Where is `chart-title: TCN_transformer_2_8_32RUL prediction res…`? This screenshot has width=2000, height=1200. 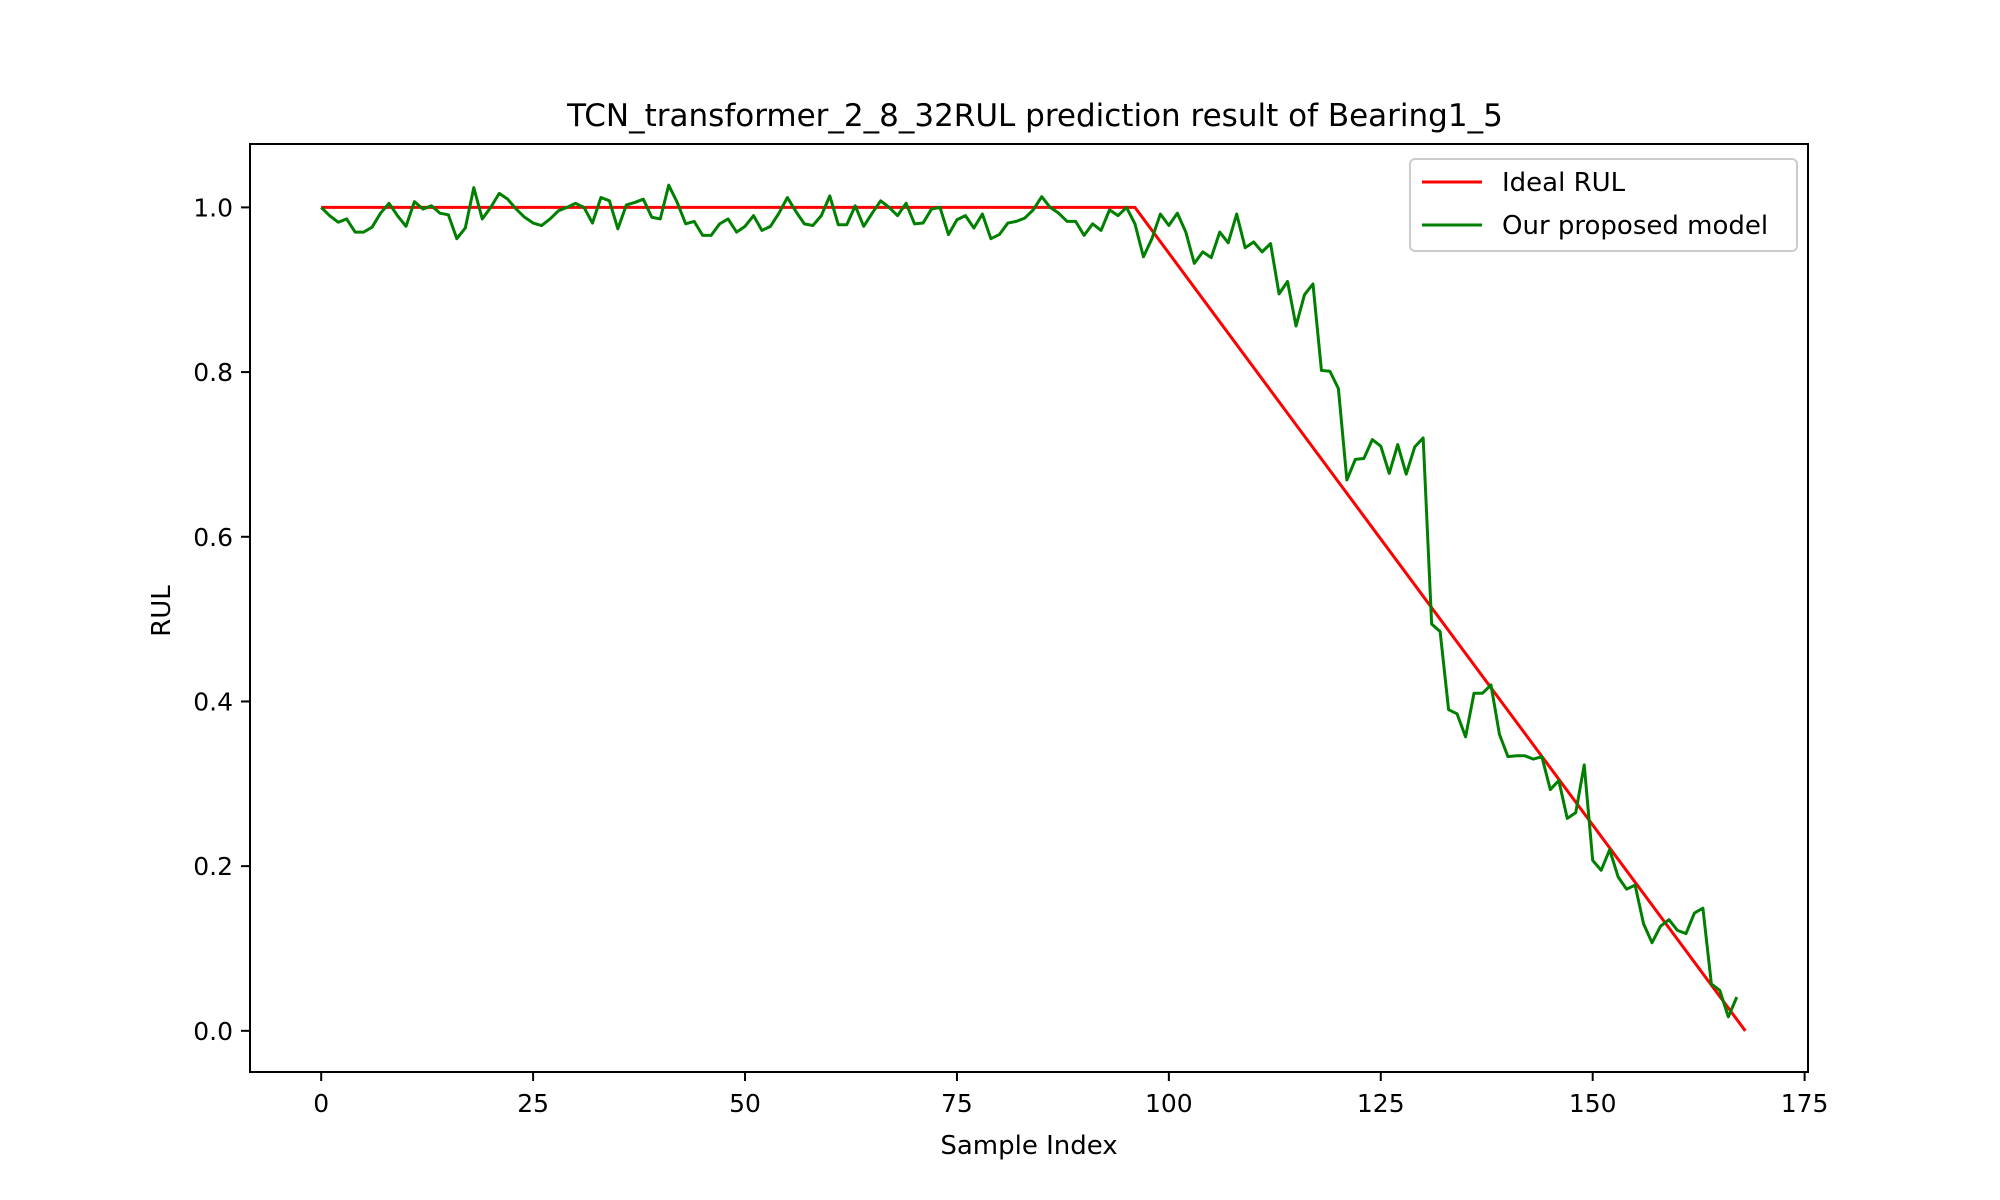
chart-title: TCN_transformer_2_8_32RUL prediction res… is located at coordinates (1034, 116).